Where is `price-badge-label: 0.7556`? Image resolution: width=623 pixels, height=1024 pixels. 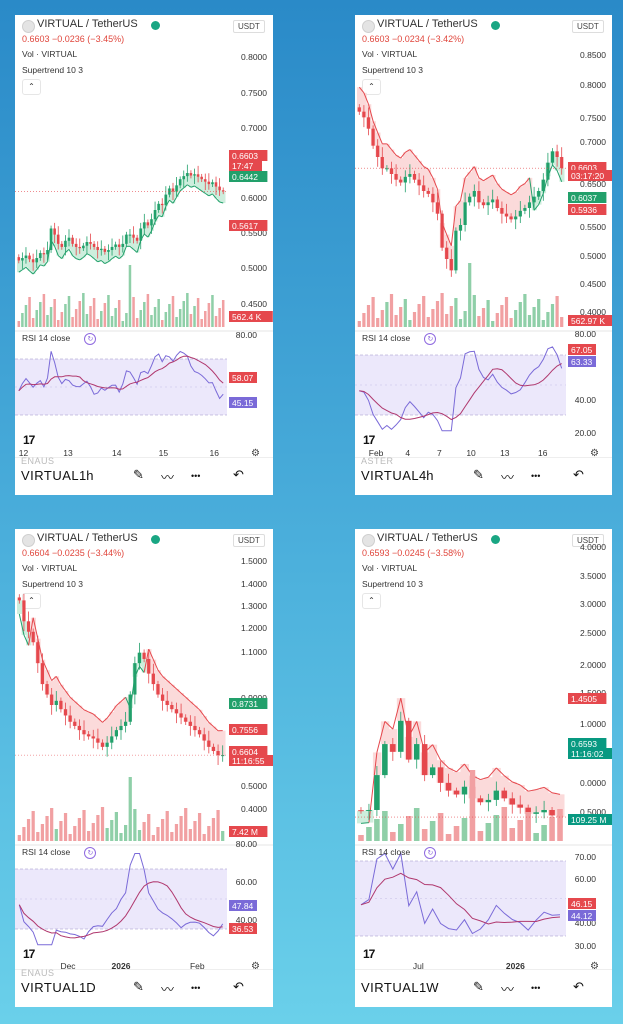
price-badge-label: 0.7556 is located at coordinates (245, 730).